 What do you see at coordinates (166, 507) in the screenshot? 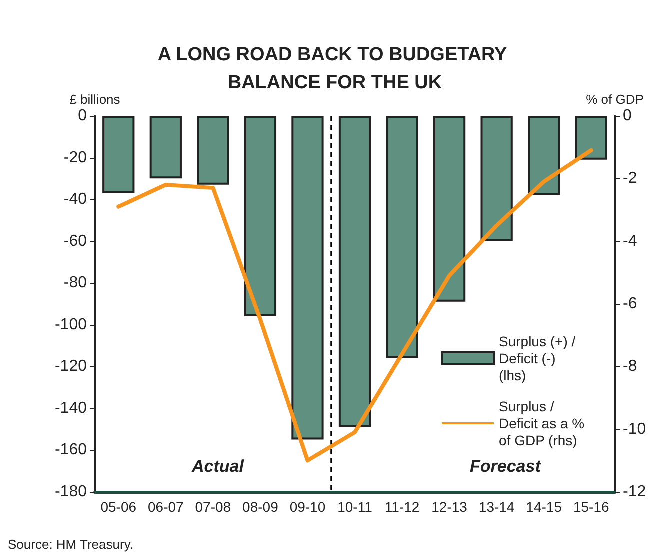
I see `x-tick-label: 06-07` at bounding box center [166, 507].